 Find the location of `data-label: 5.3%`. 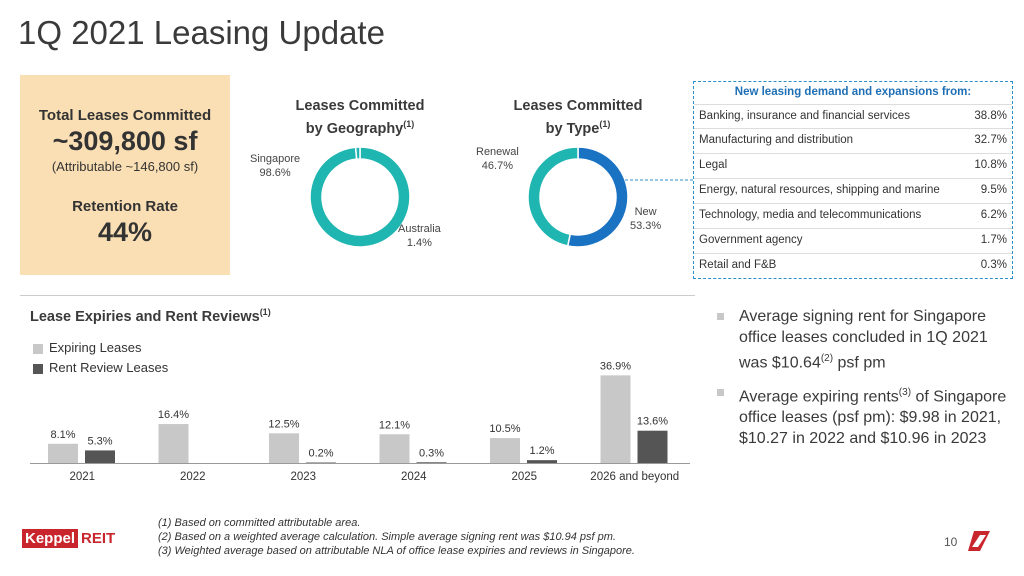

data-label: 5.3% is located at coordinates (99, 441).